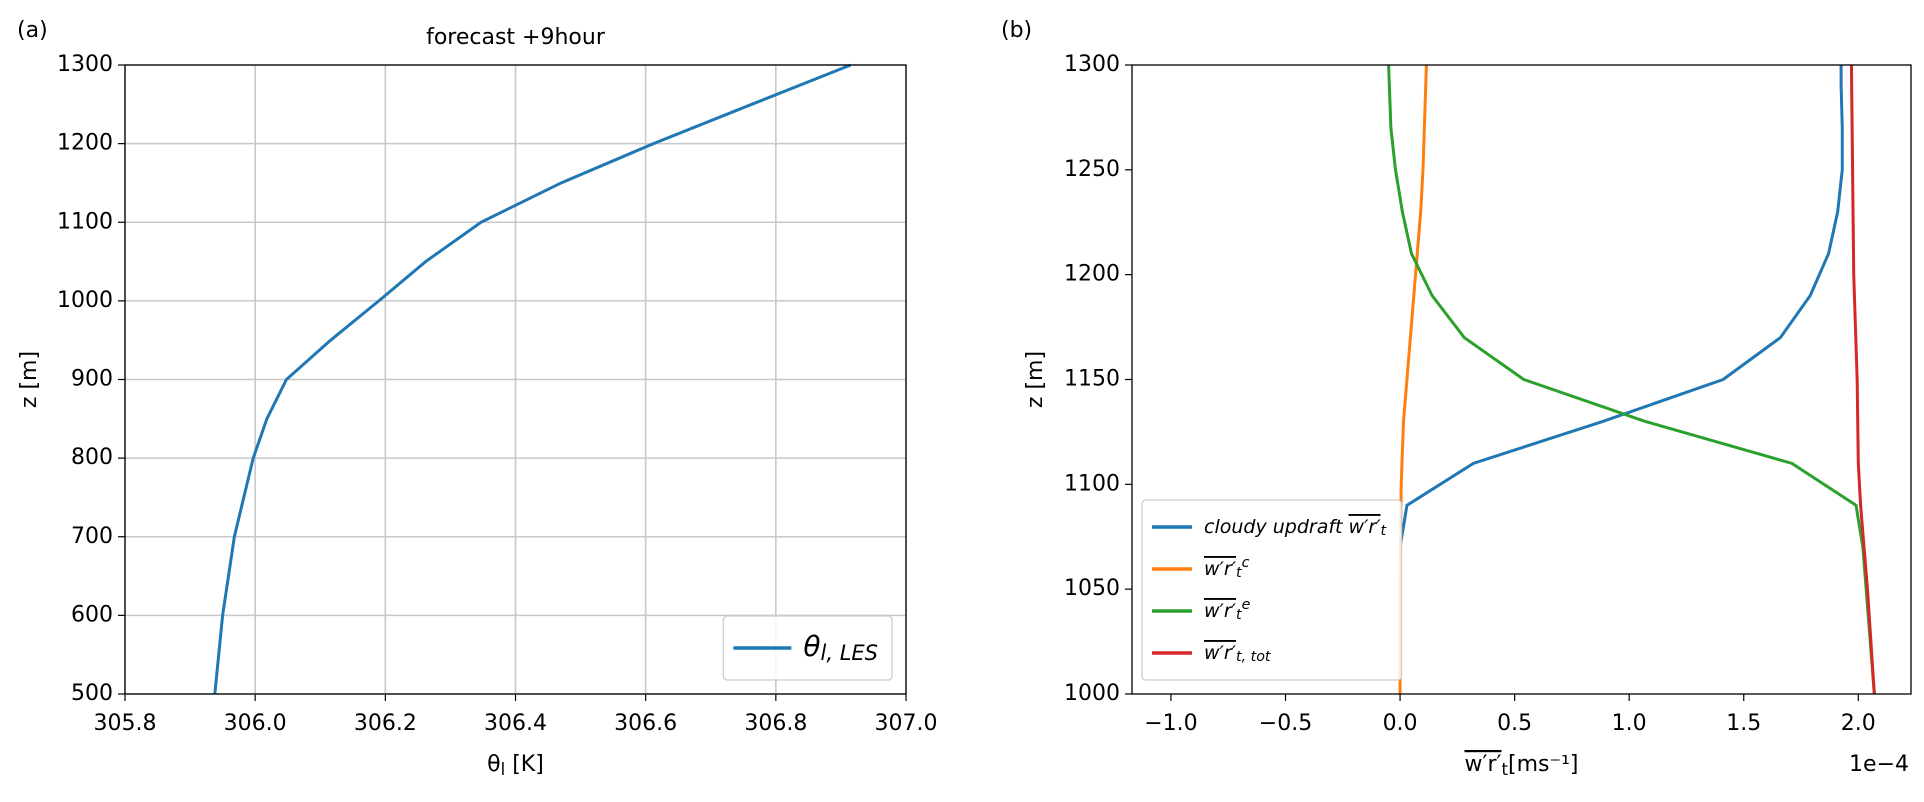 This screenshot has width=1924, height=802. What do you see at coordinates (645, 723) in the screenshot?
I see `x-tick-label: 306.6` at bounding box center [645, 723].